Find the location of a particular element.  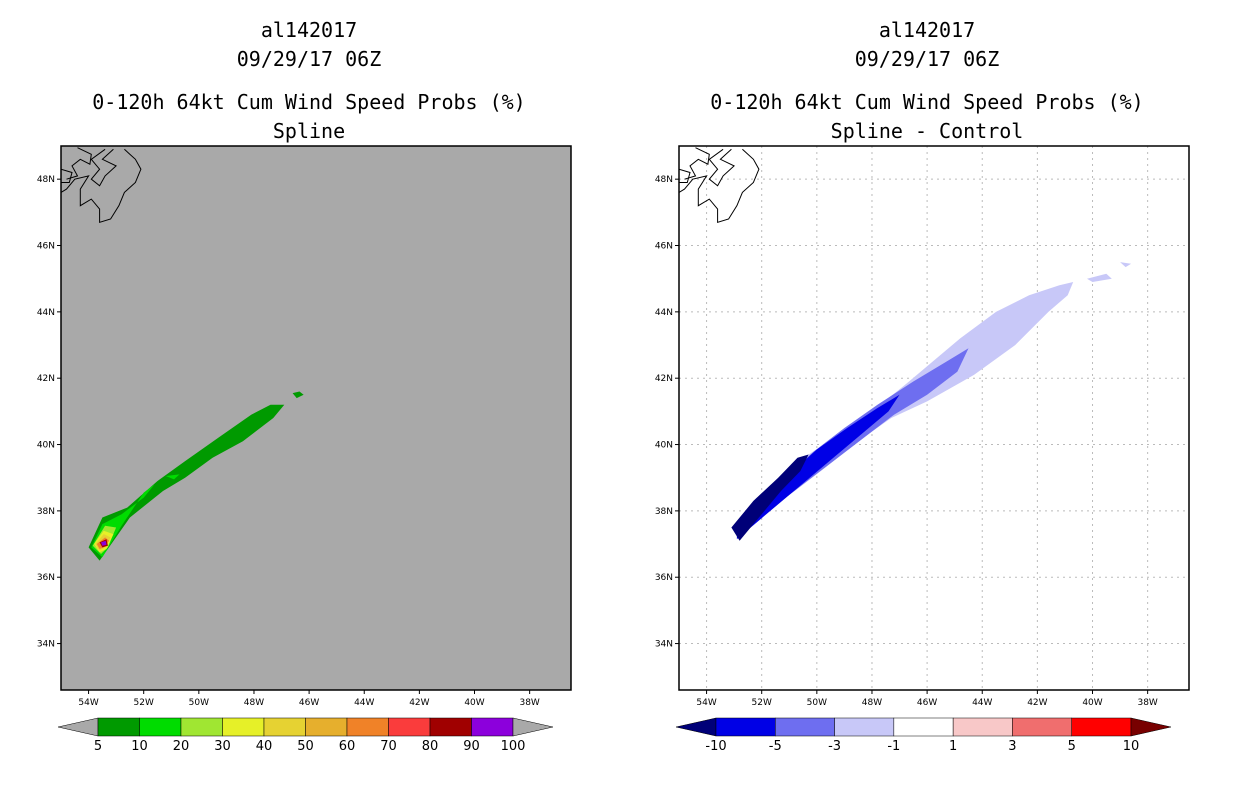

left-xtick-label-52W: 52W is located at coordinates (144, 703).